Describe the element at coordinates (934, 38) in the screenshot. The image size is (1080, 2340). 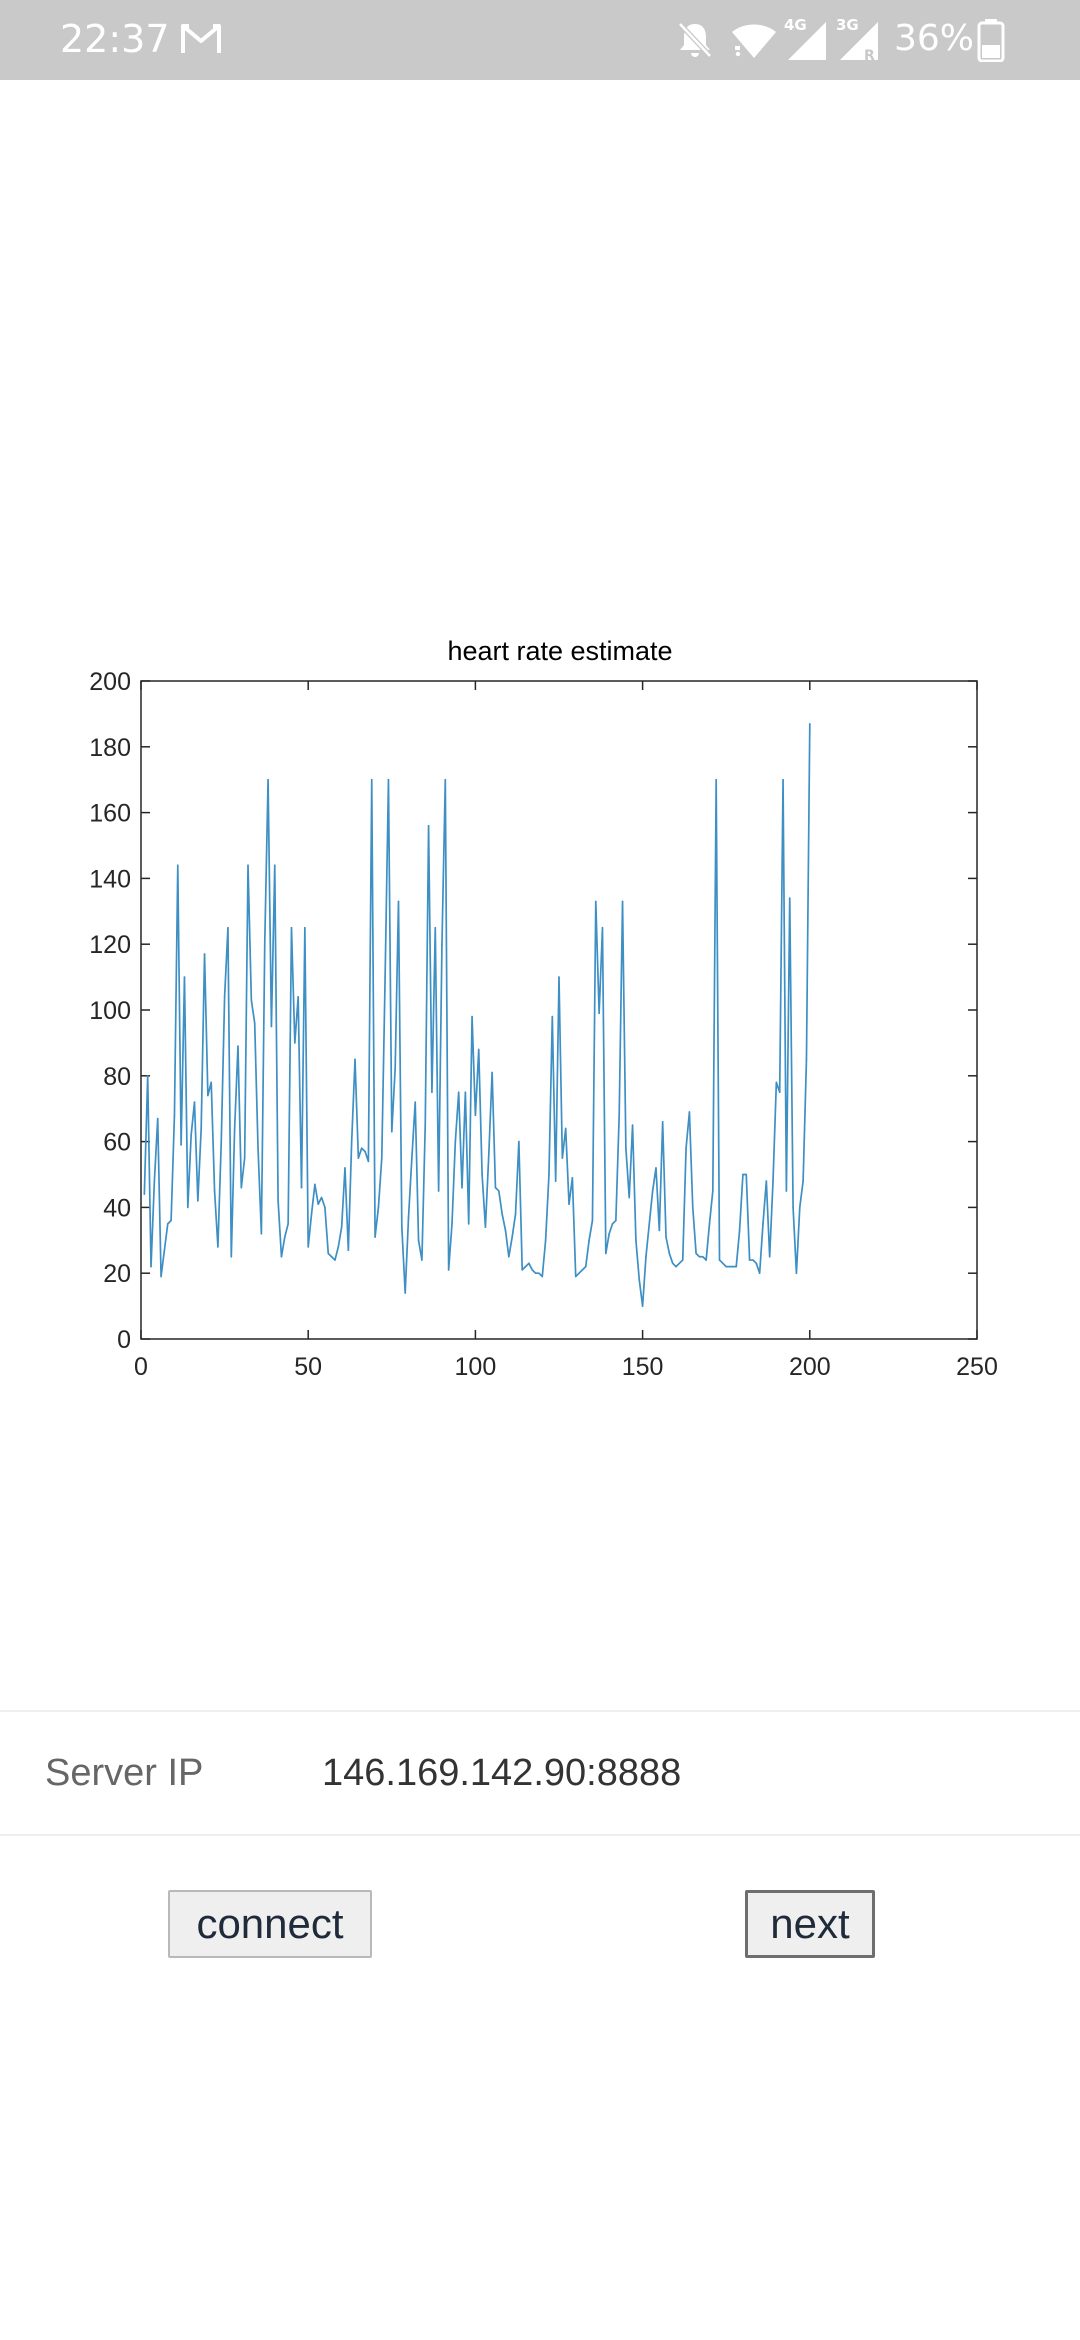
I see `battery-percentage: 36%` at that location.